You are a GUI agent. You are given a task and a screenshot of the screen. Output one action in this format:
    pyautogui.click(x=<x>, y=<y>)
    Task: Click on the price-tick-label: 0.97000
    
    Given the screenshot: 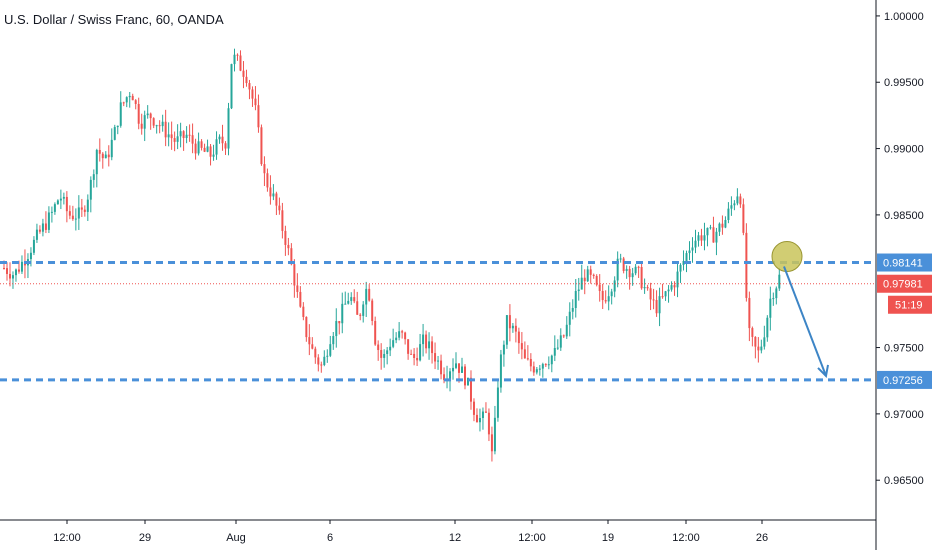 What is the action you would take?
    pyautogui.click(x=904, y=415)
    